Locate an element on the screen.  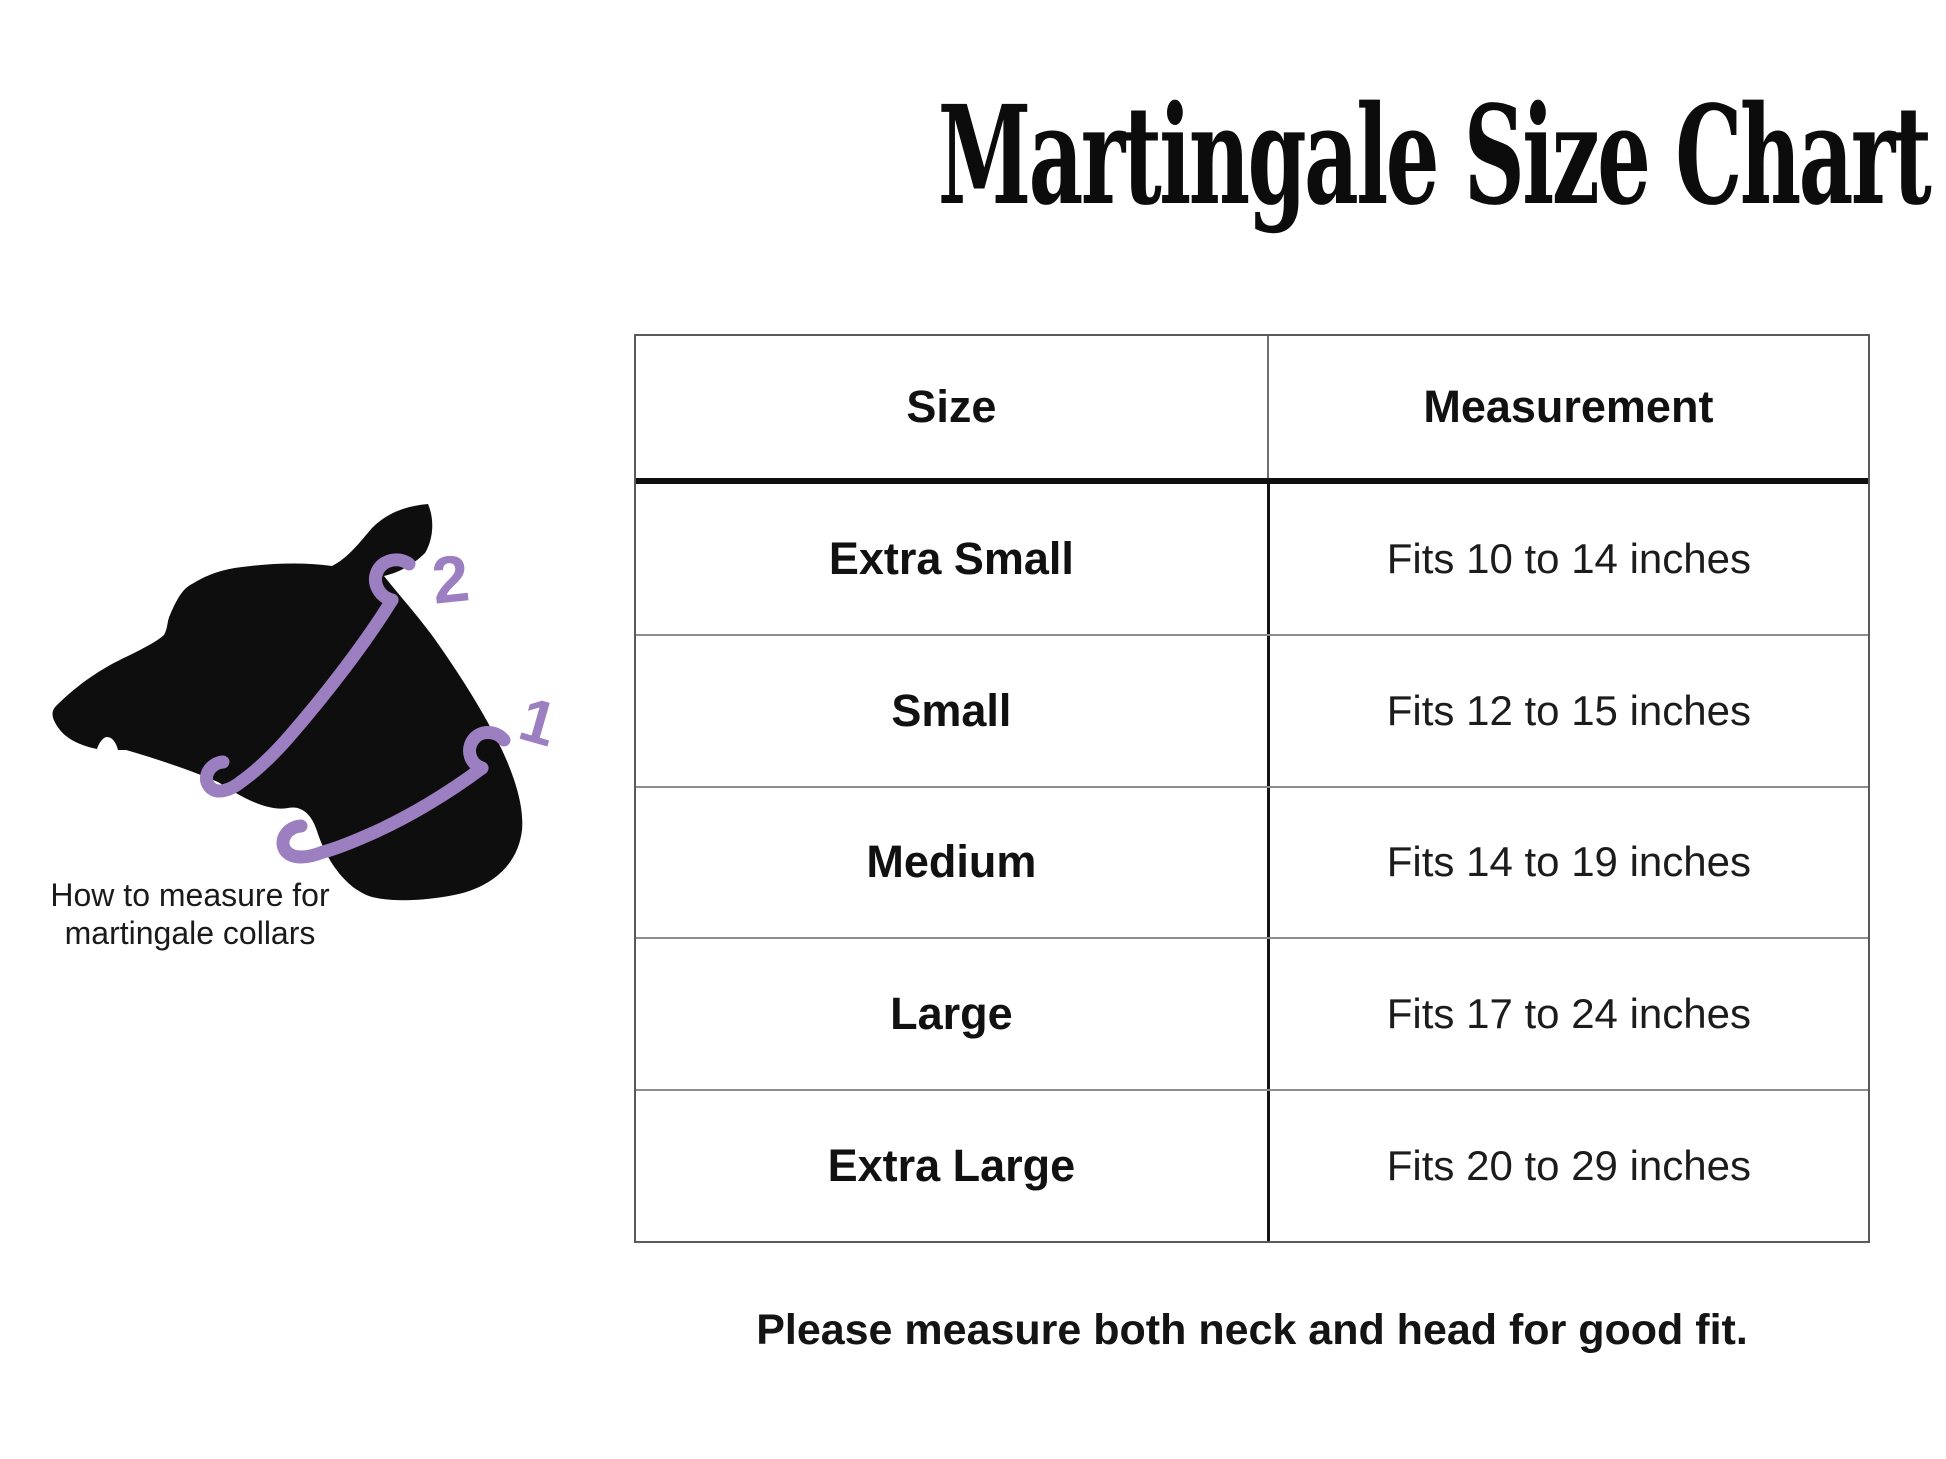
size-cell: Small is located at coordinates (951, 710).